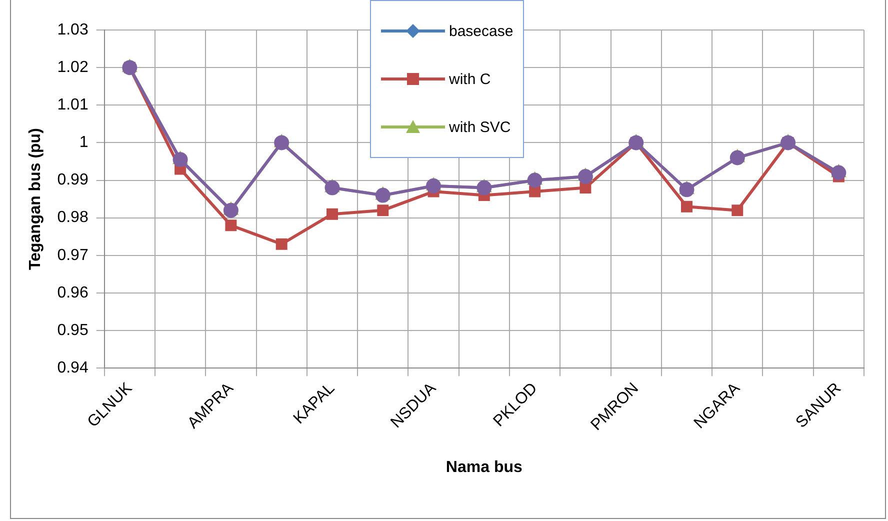 This screenshot has width=888, height=521. What do you see at coordinates (484, 467) in the screenshot?
I see `x-axis-title: Nama bus` at bounding box center [484, 467].